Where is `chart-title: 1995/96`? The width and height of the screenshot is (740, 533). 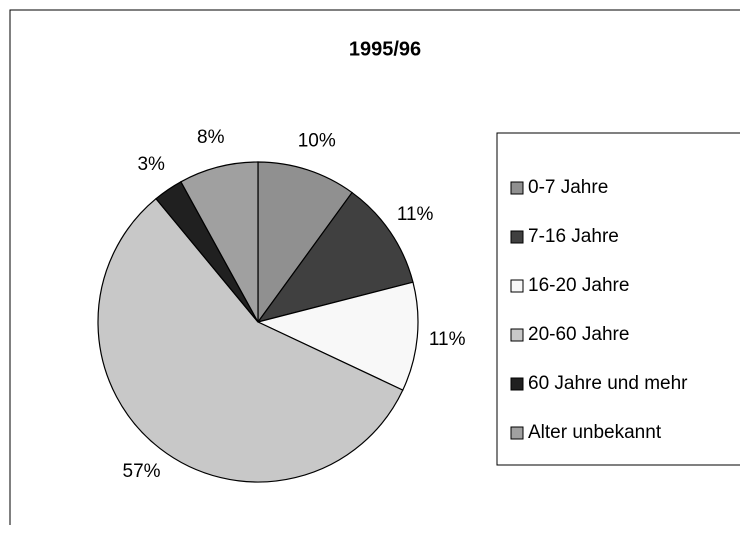
chart-title: 1995/96 is located at coordinates (385, 49).